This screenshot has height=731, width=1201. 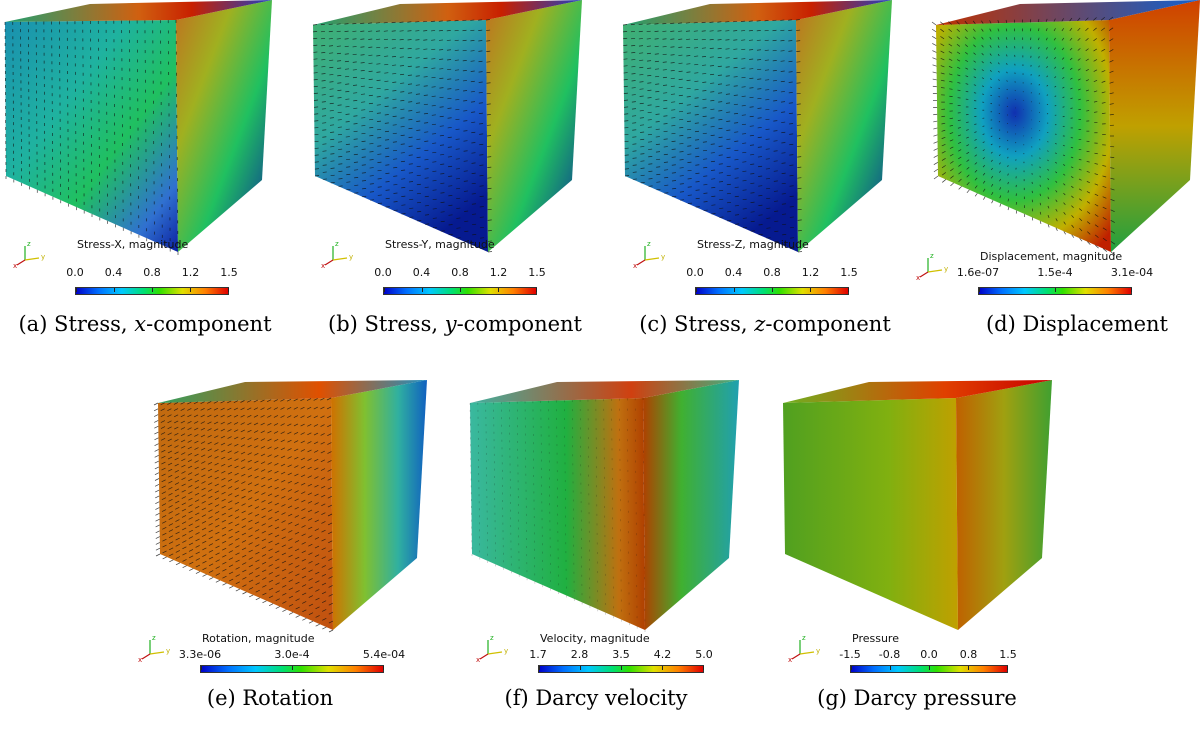 What do you see at coordinates (1154, 126) in the screenshot?
I see `cube-side-face-d` at bounding box center [1154, 126].